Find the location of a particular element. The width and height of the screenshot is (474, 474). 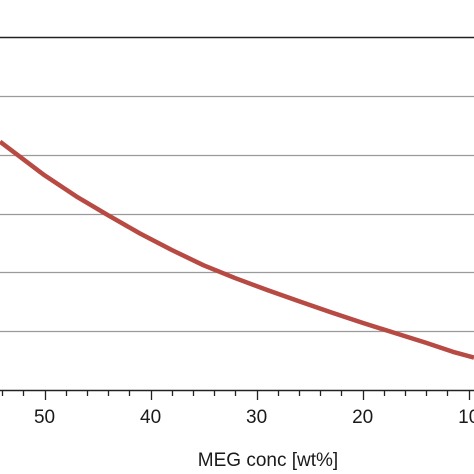

x-axis is located at coordinates (237, 394).